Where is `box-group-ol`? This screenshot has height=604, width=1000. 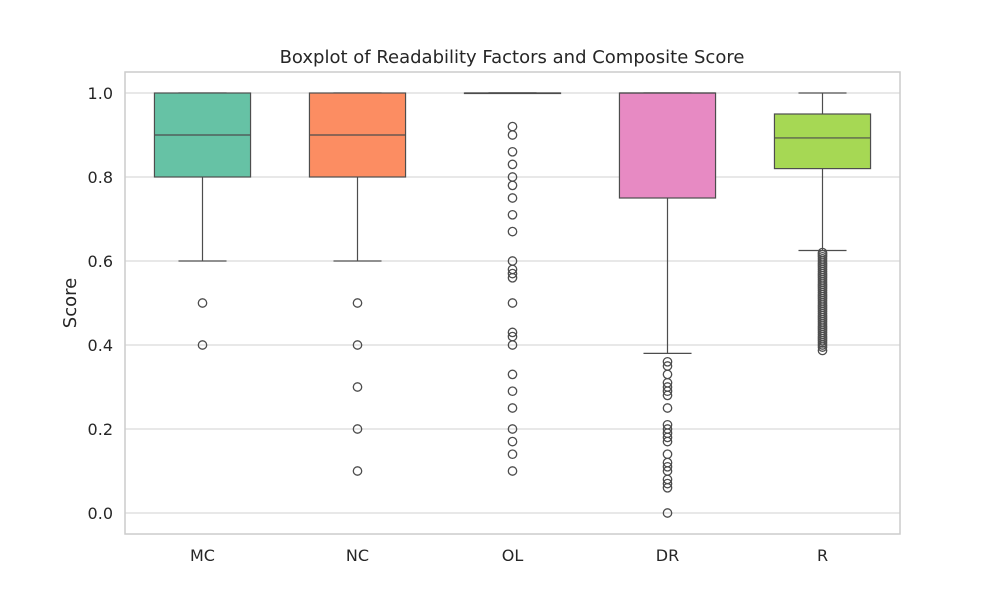
box-group-ol is located at coordinates (512, 284).